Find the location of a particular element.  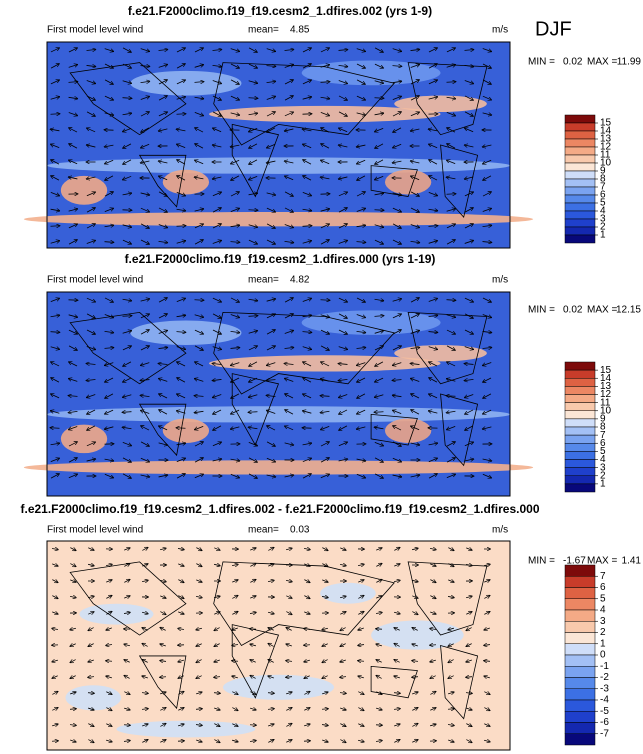

colorbar-label: 3 is located at coordinates (603, 467).